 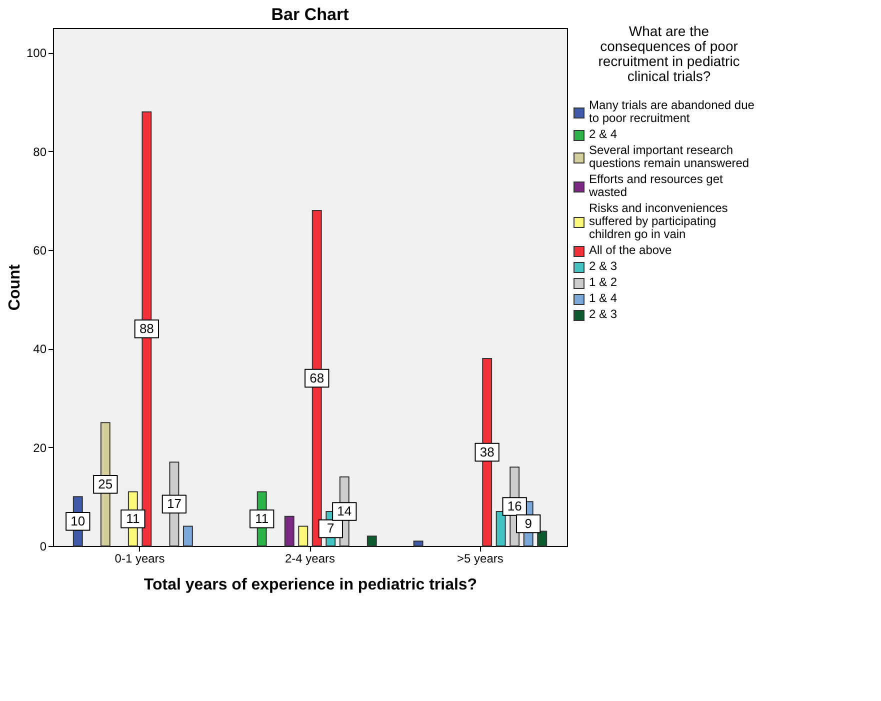 I want to click on y-tick-label: 80, so click(x=40, y=151).